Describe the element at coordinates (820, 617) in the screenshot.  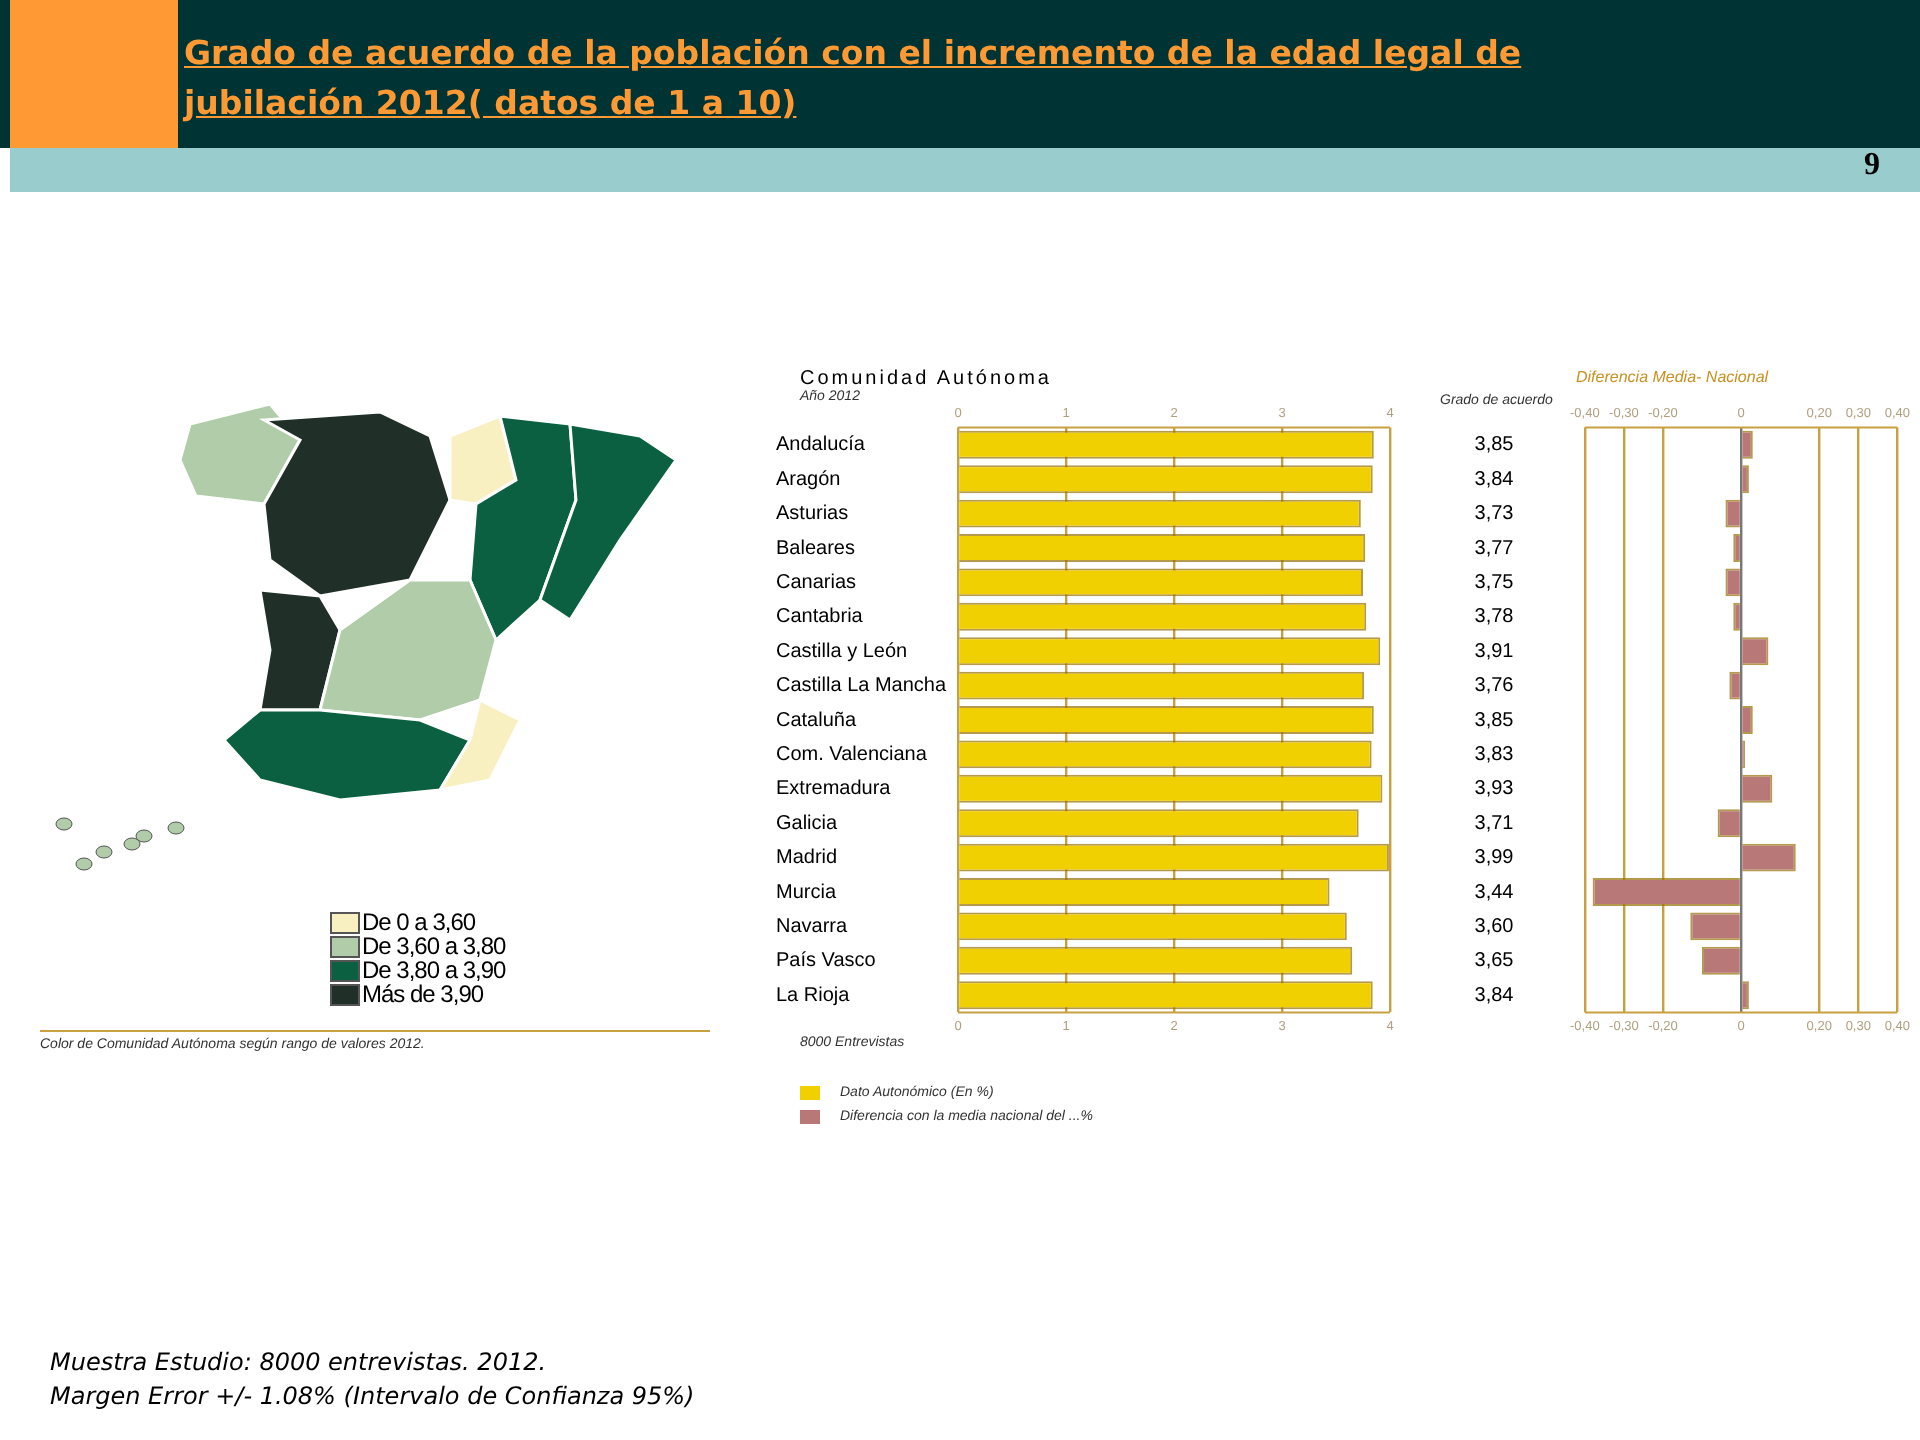
I see `y-tick-label: Cantabria` at that location.